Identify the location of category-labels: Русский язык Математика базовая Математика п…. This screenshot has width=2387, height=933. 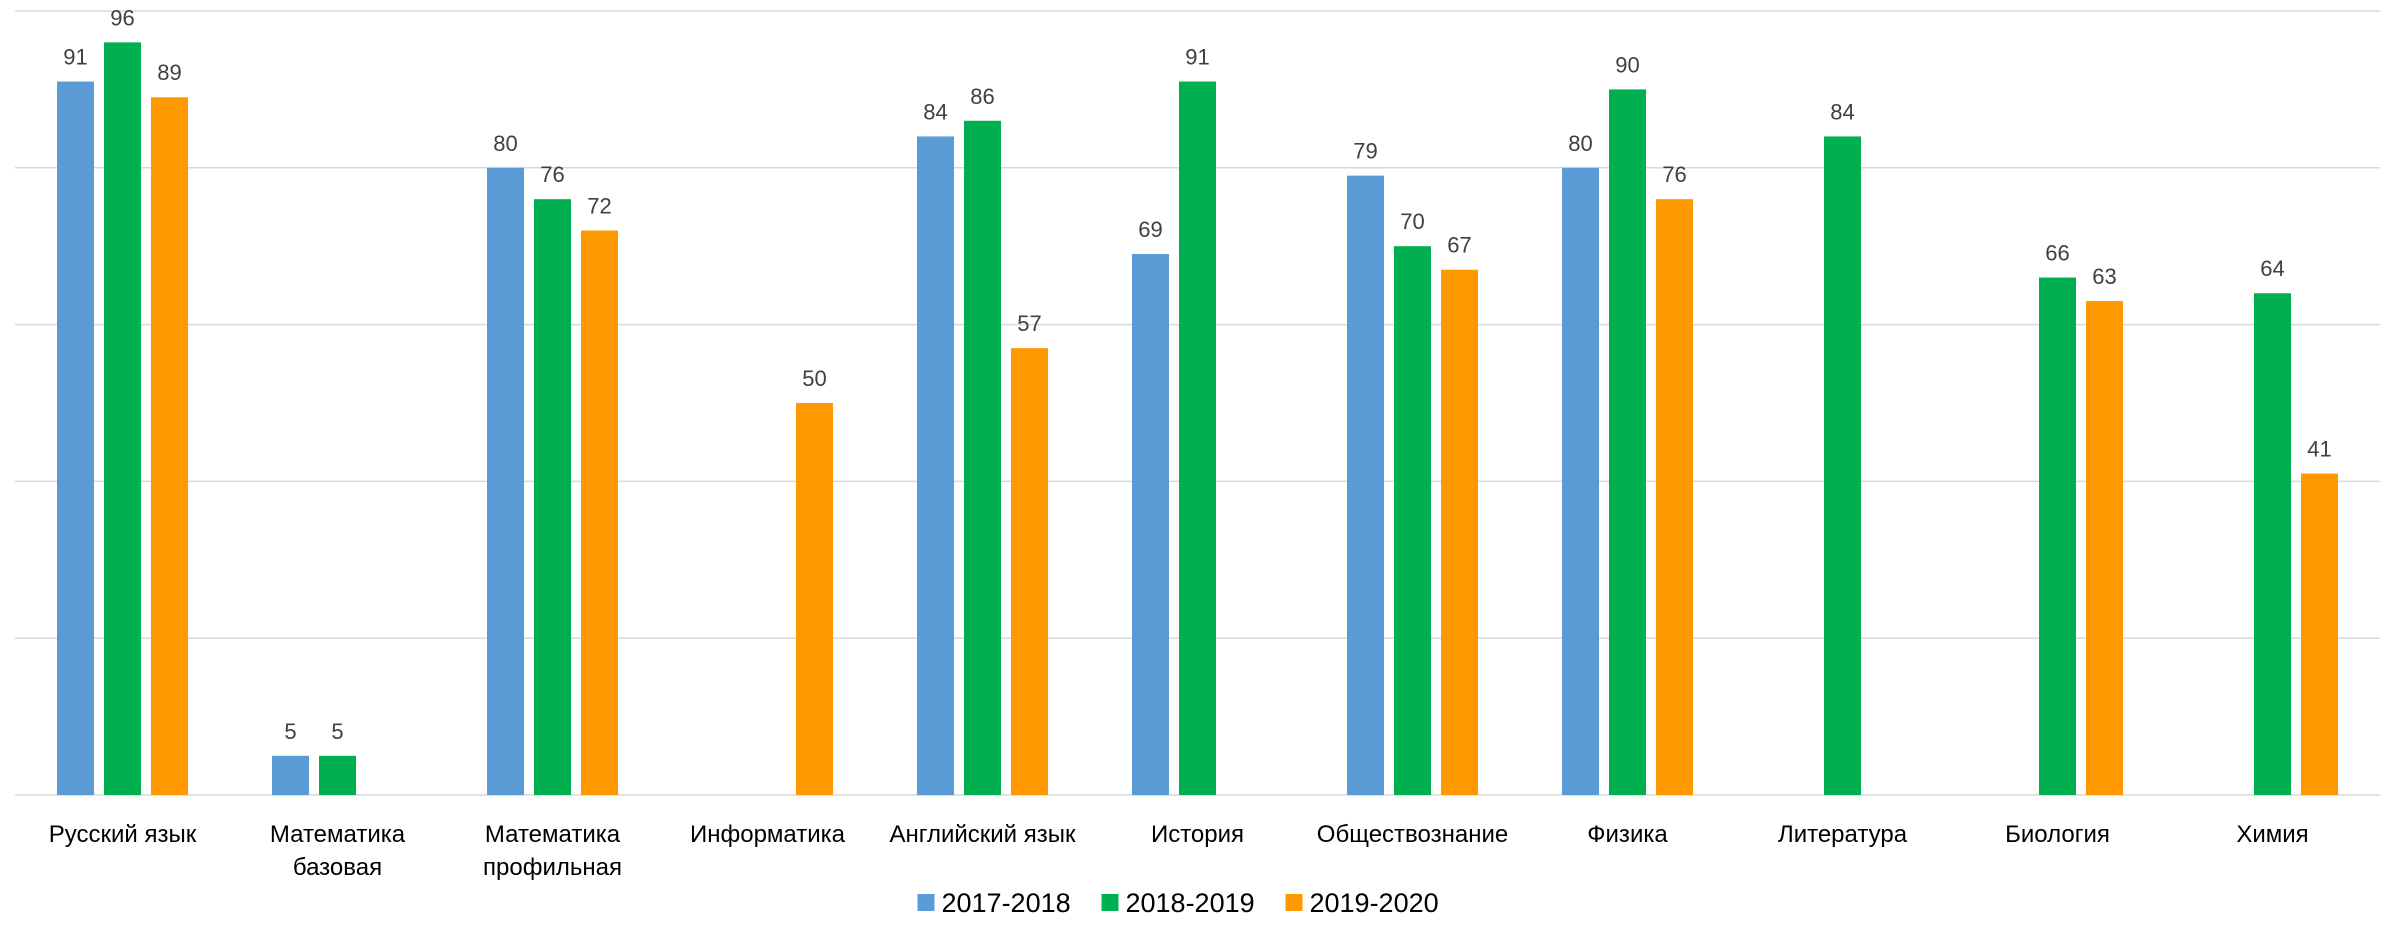
(1179, 851).